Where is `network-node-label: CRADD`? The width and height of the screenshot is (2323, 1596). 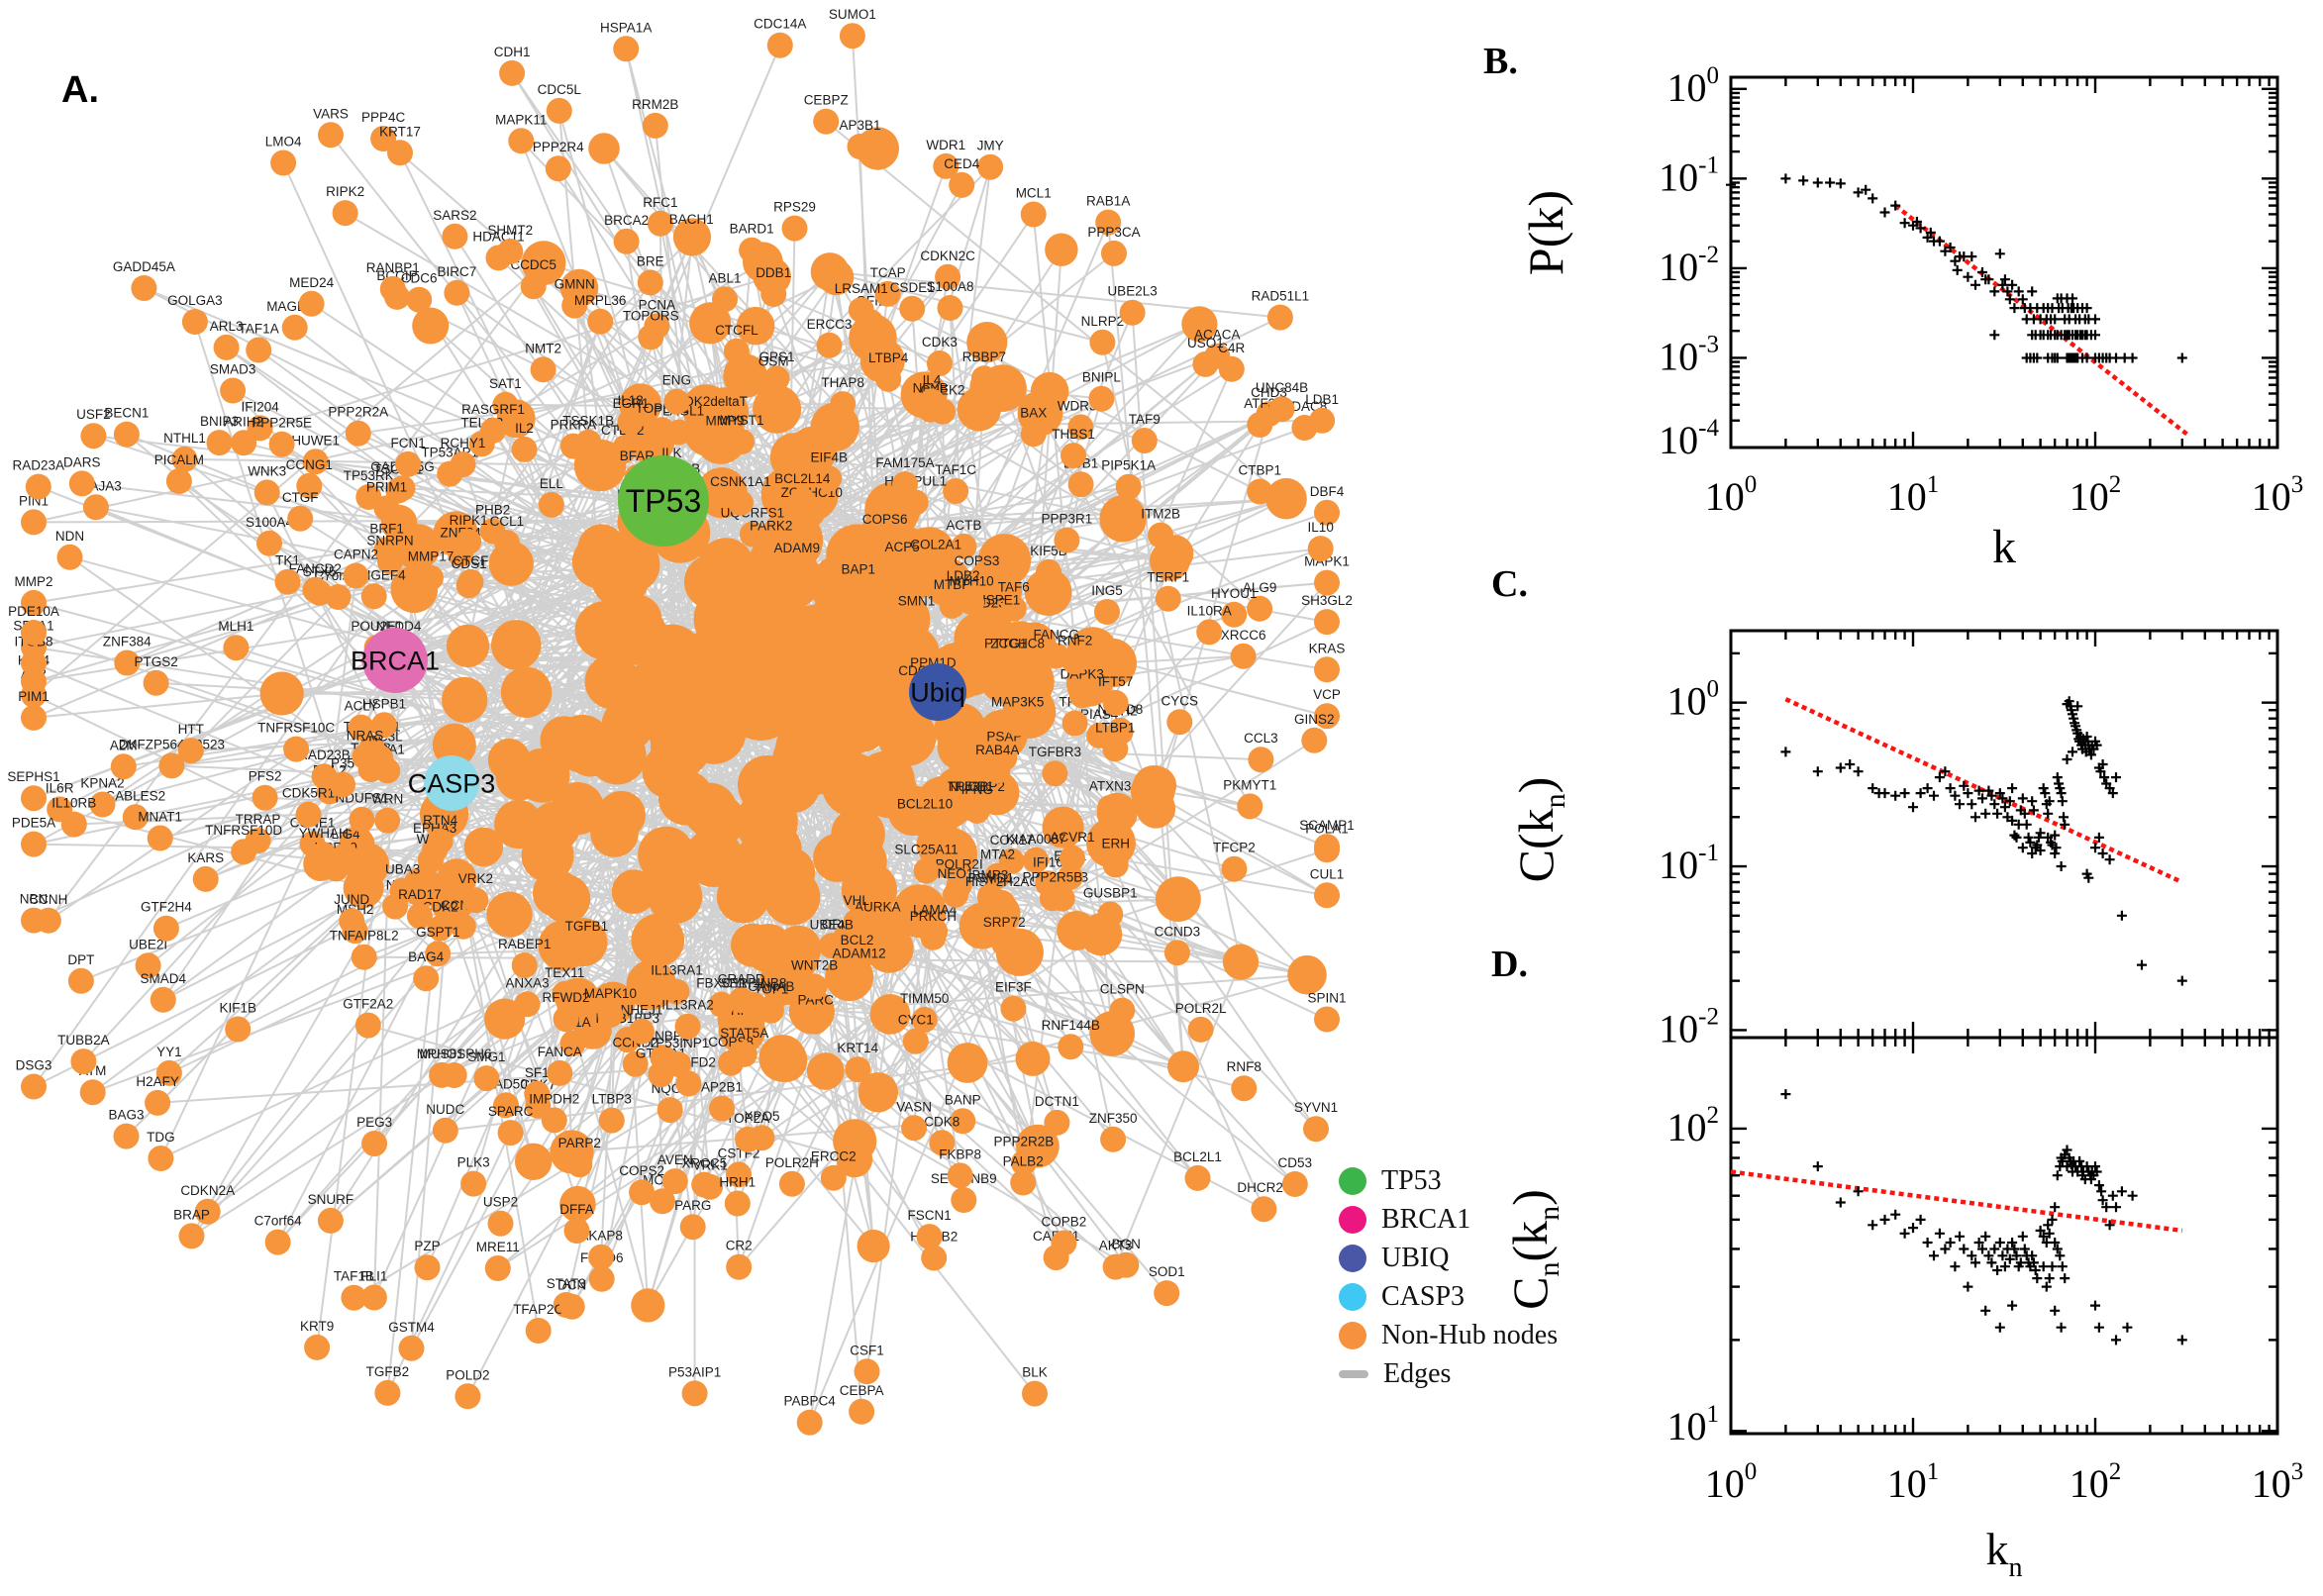 network-node-label: CRADD is located at coordinates (741, 979).